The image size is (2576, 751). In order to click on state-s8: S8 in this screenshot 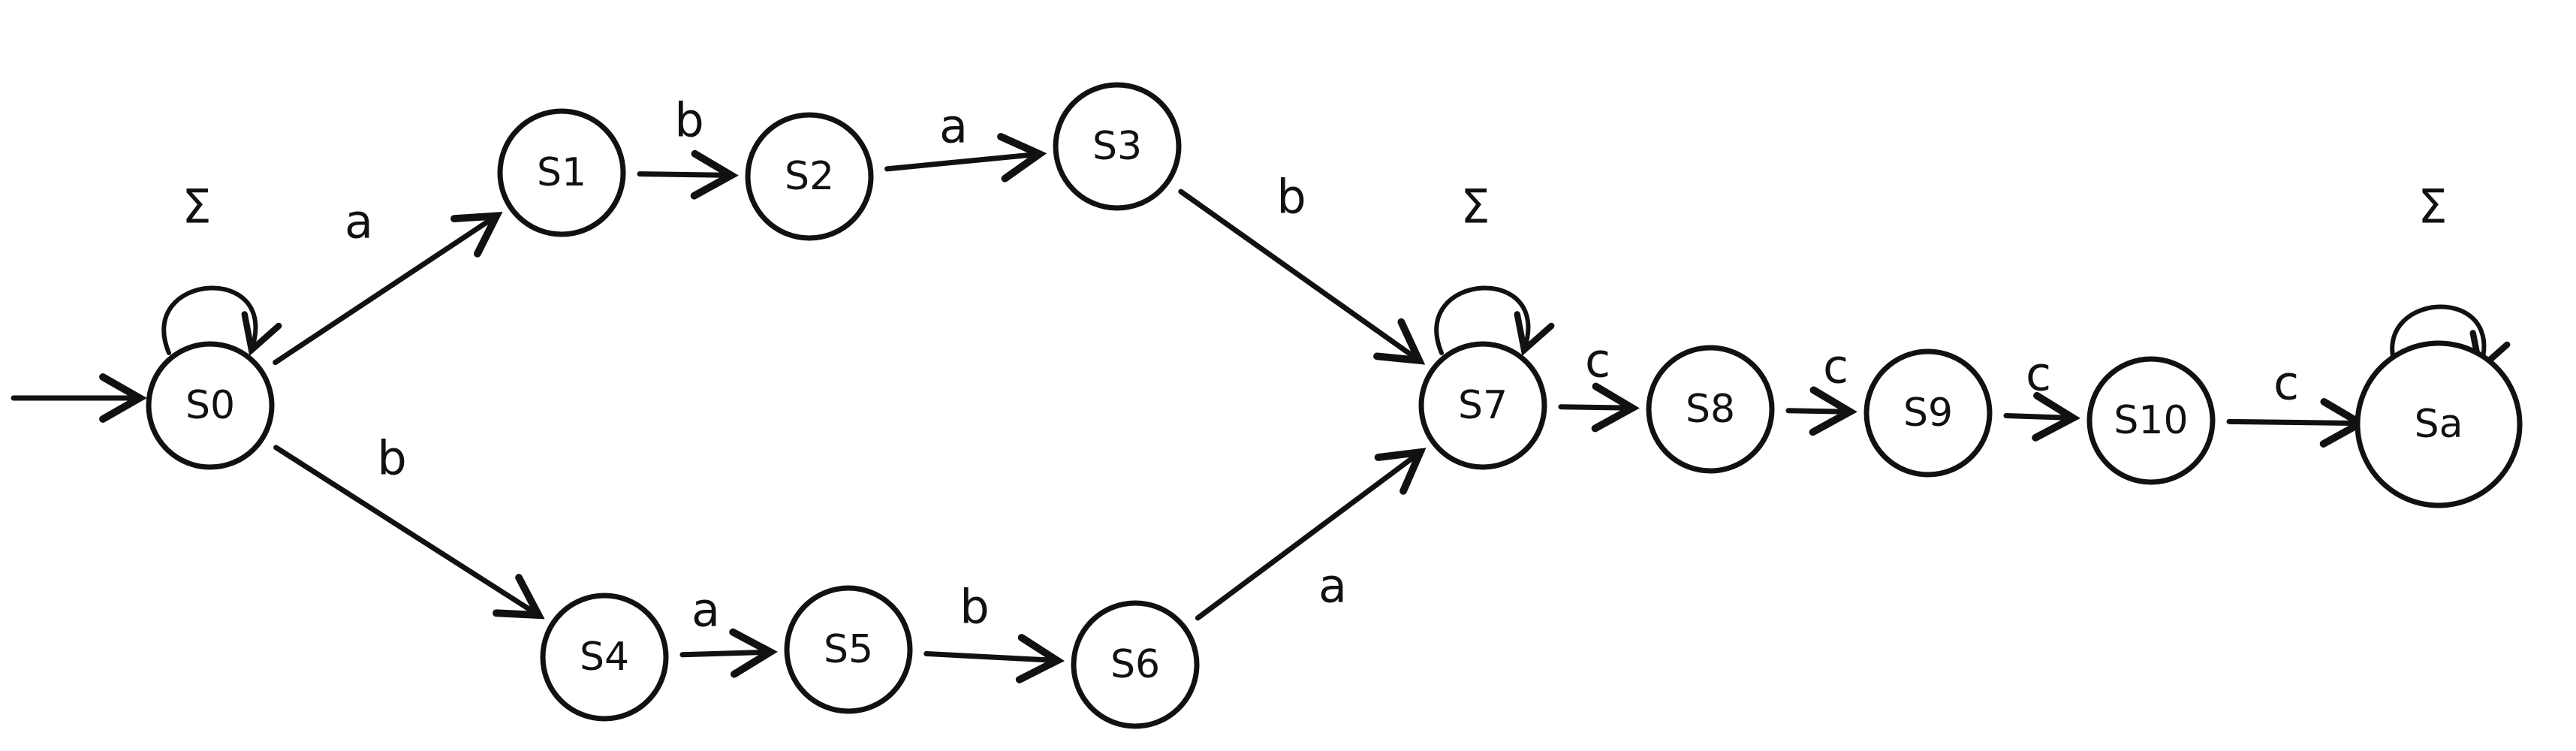, I will do `click(1710, 410)`.